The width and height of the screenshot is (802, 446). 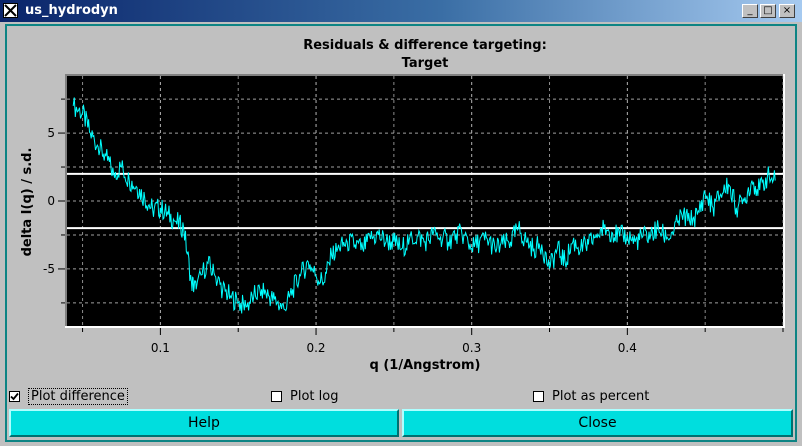 What do you see at coordinates (401, 11) in the screenshot?
I see `title-bar: us_hydrodyn _ □ ×` at bounding box center [401, 11].